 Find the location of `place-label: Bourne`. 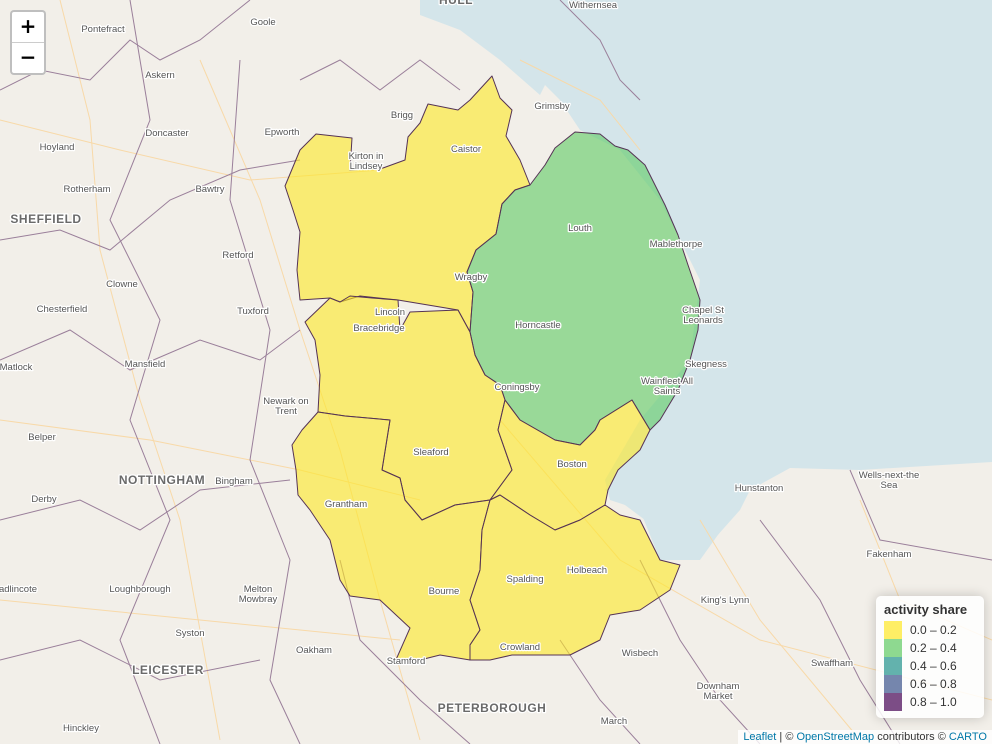

place-label: Bourne is located at coordinates (444, 591).